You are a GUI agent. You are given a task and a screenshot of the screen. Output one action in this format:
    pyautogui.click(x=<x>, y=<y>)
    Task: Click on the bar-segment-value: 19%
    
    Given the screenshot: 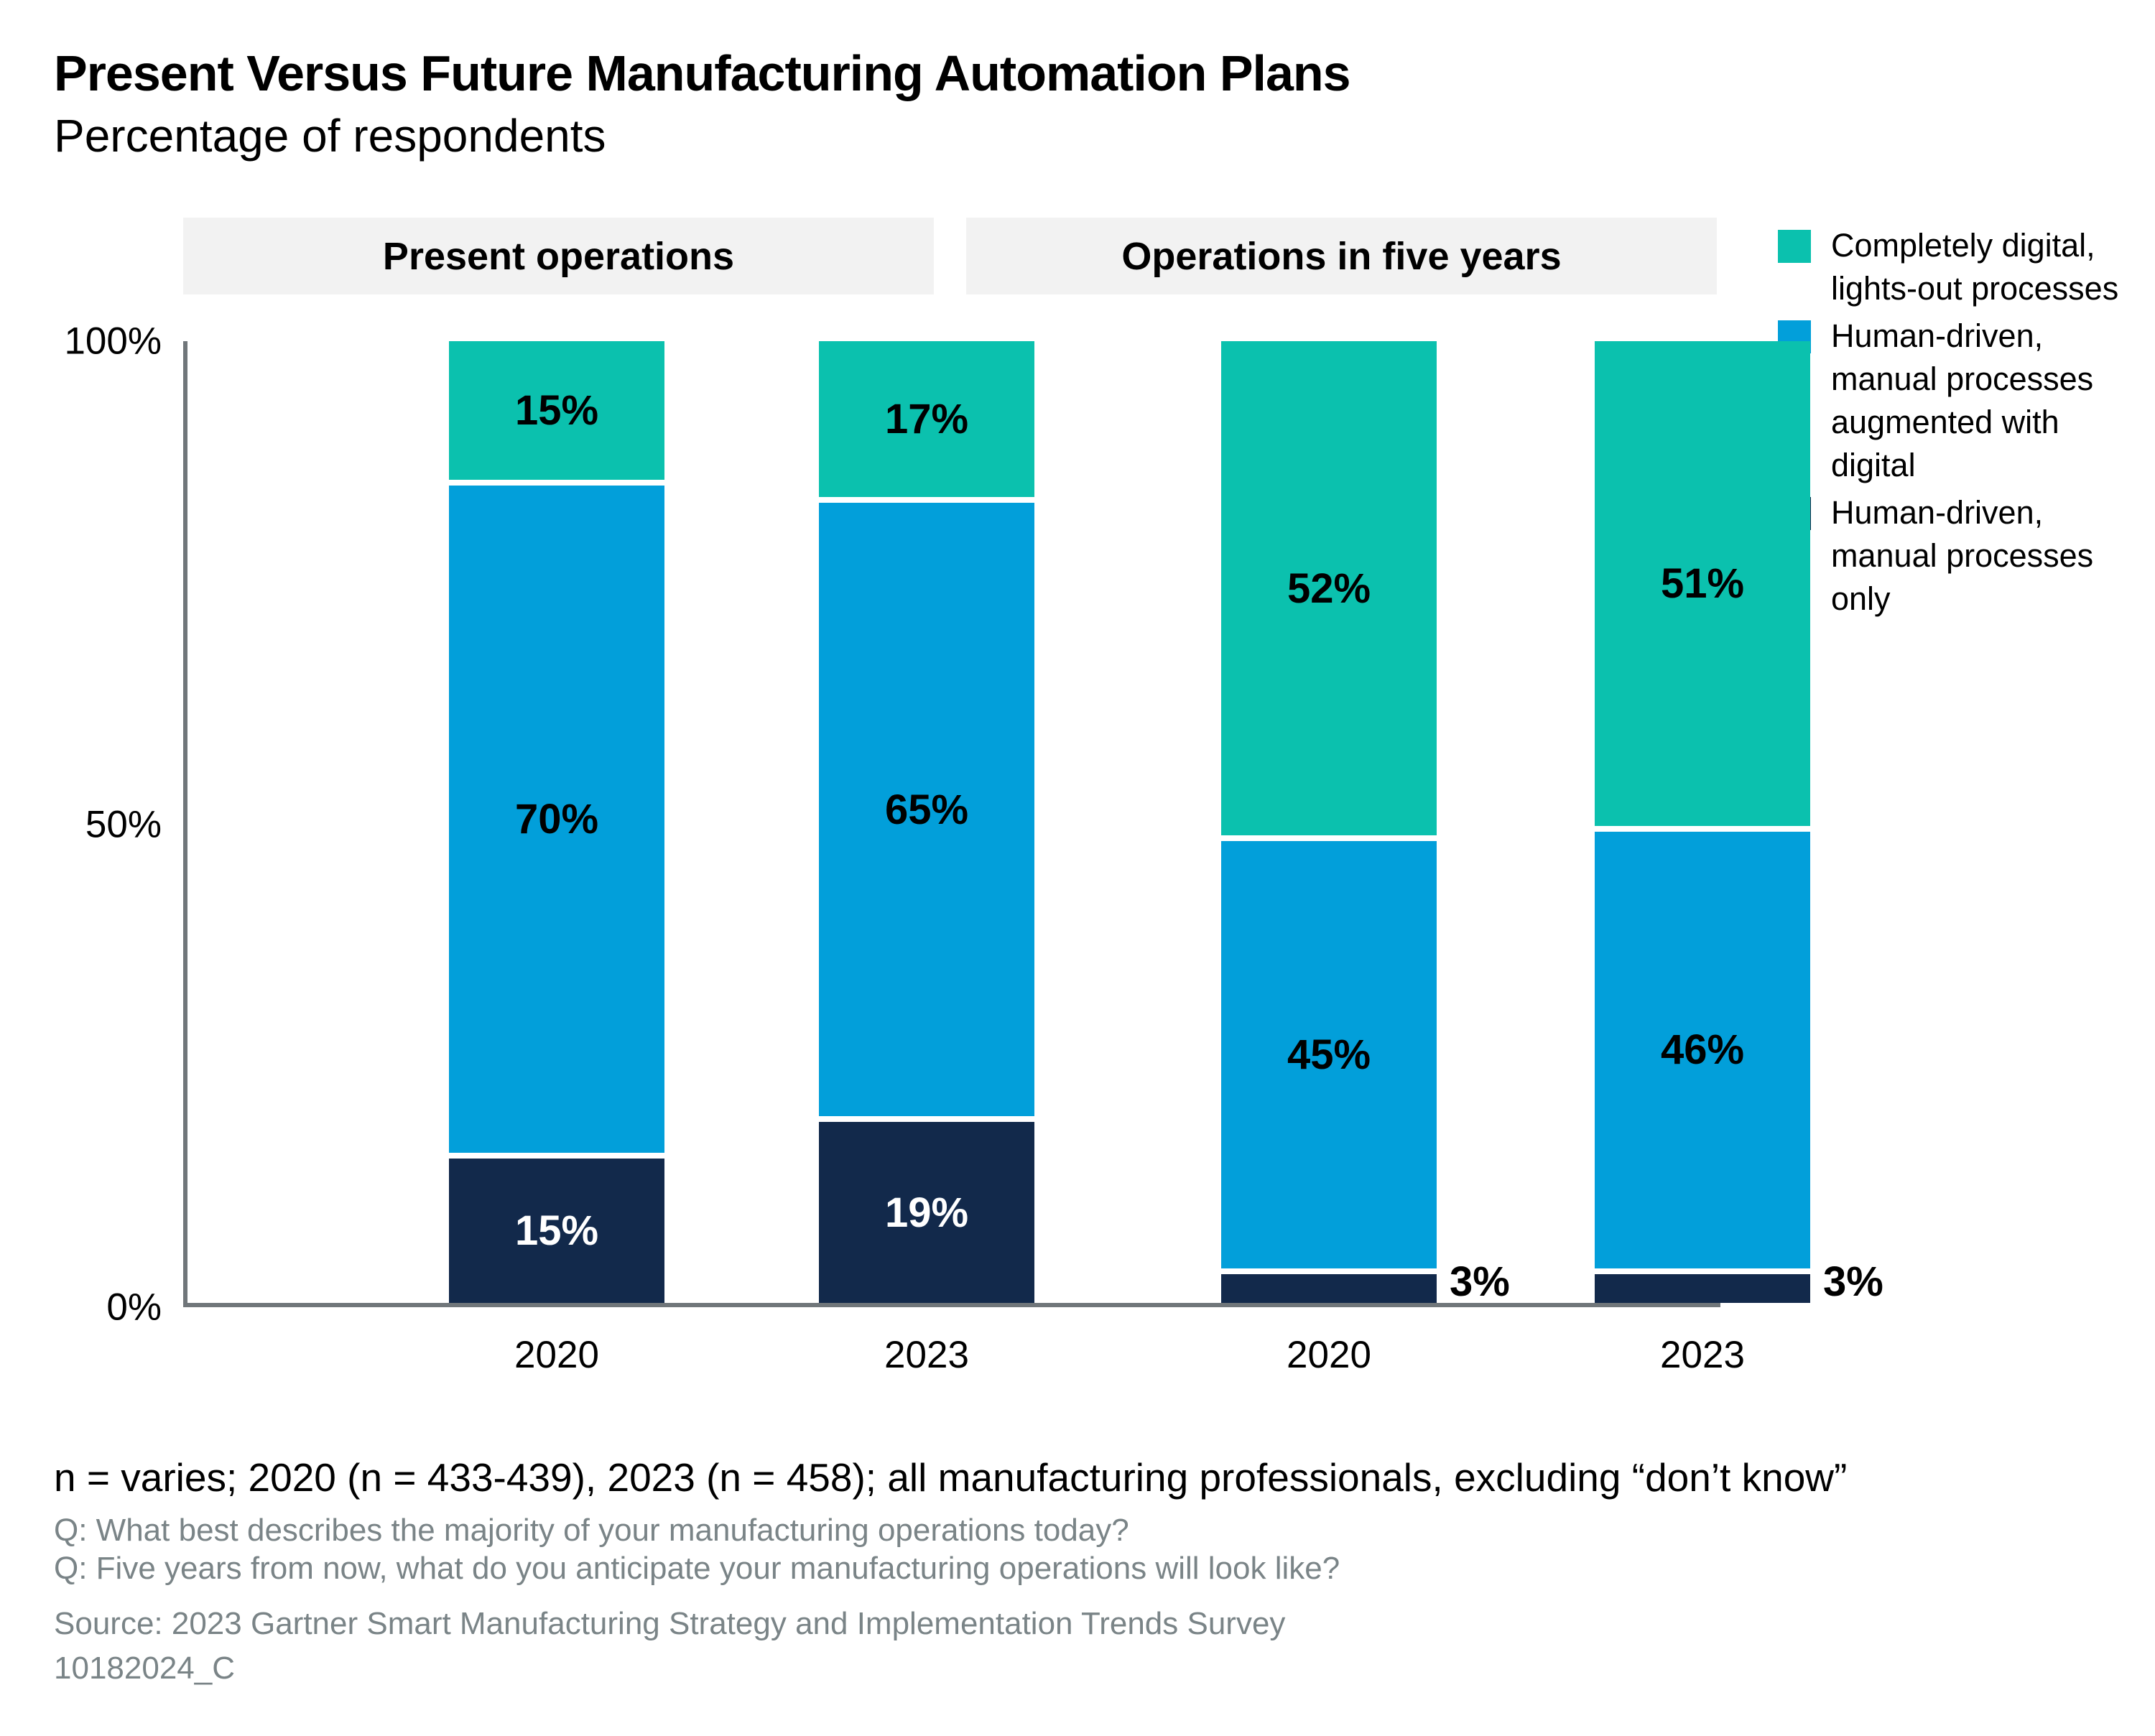 What is the action you would take?
    pyautogui.click(x=927, y=1212)
    